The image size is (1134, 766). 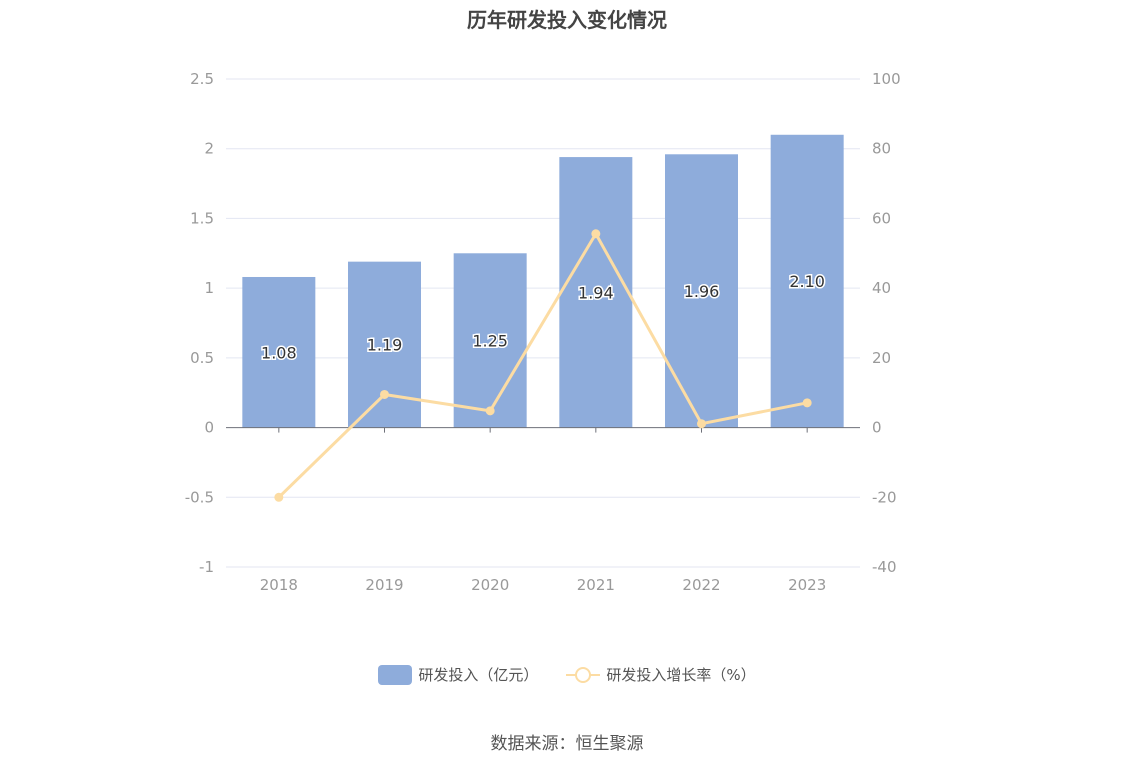 I want to click on legend-item-bar: 研发投入（亿元）, so click(x=458, y=674).